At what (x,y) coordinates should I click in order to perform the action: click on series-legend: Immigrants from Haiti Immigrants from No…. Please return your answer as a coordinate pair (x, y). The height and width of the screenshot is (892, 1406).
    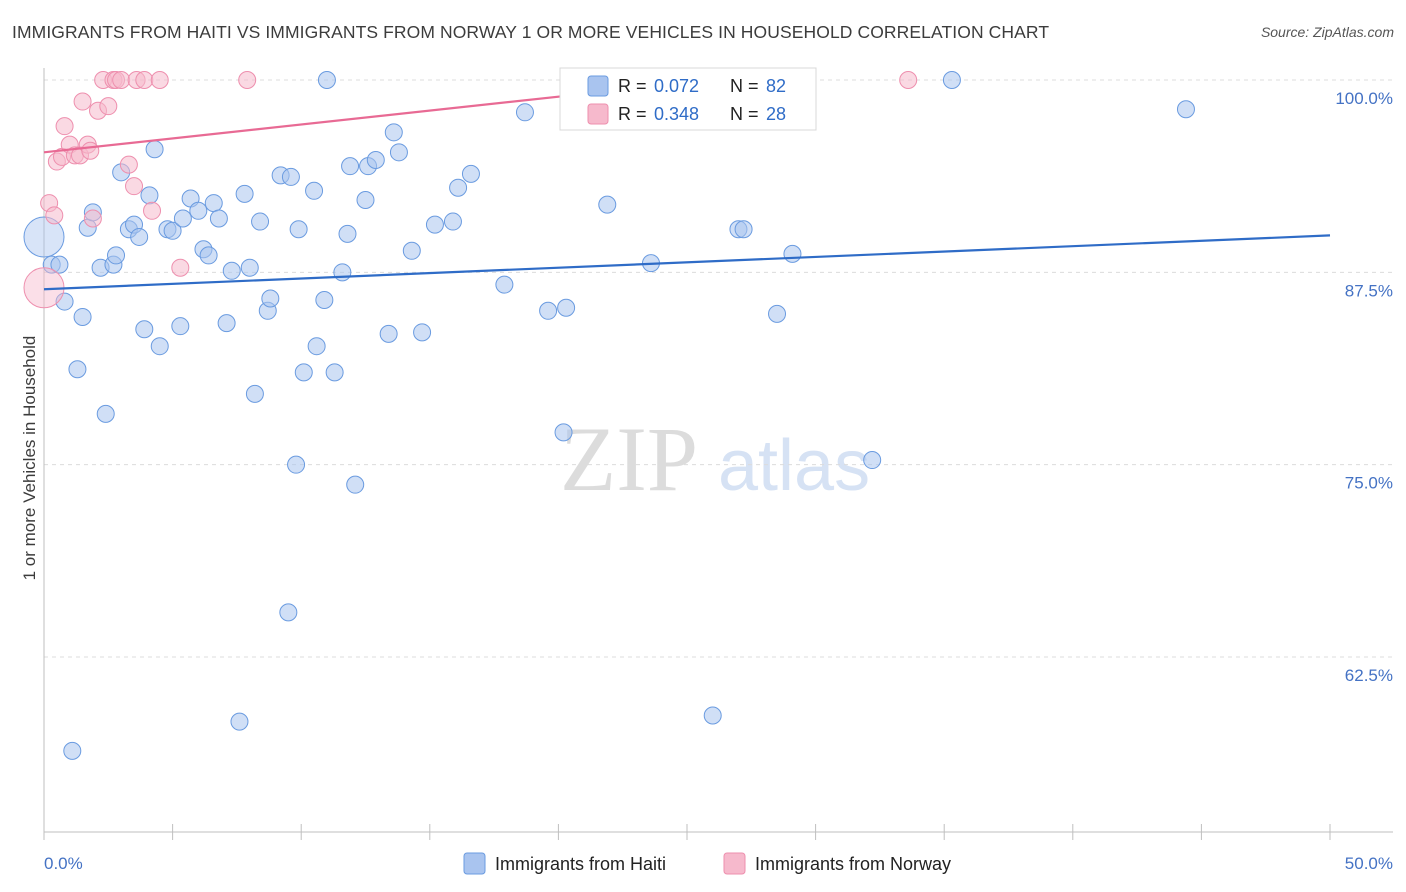
    Looking at the image, I should click on (707, 863).